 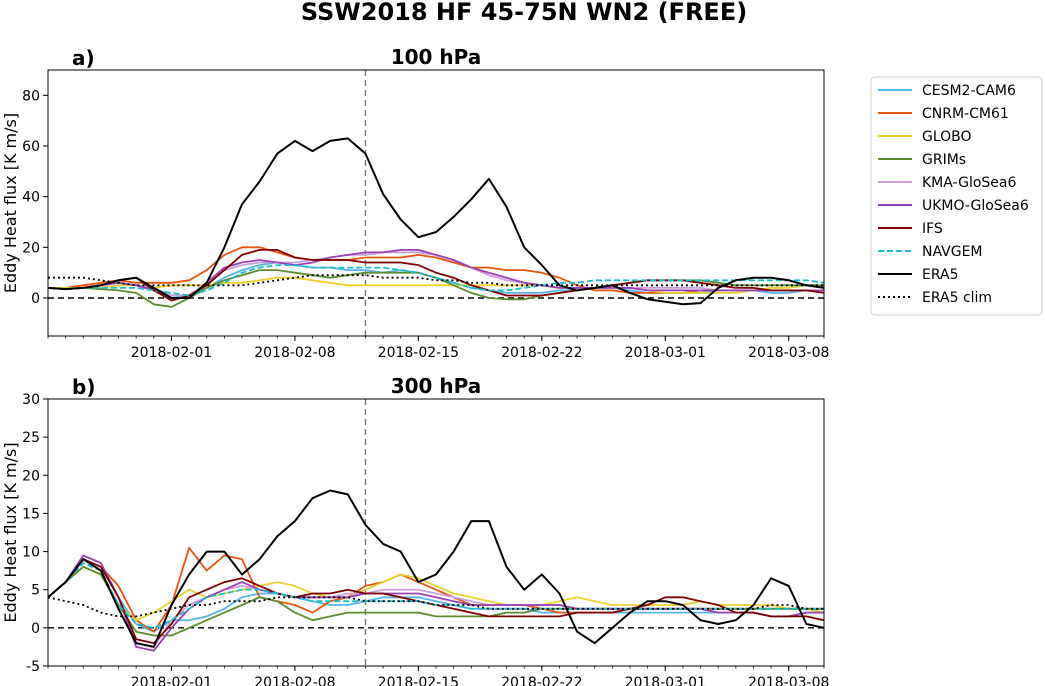 I want to click on legend-label: ERA5 clim, so click(x=957, y=298).